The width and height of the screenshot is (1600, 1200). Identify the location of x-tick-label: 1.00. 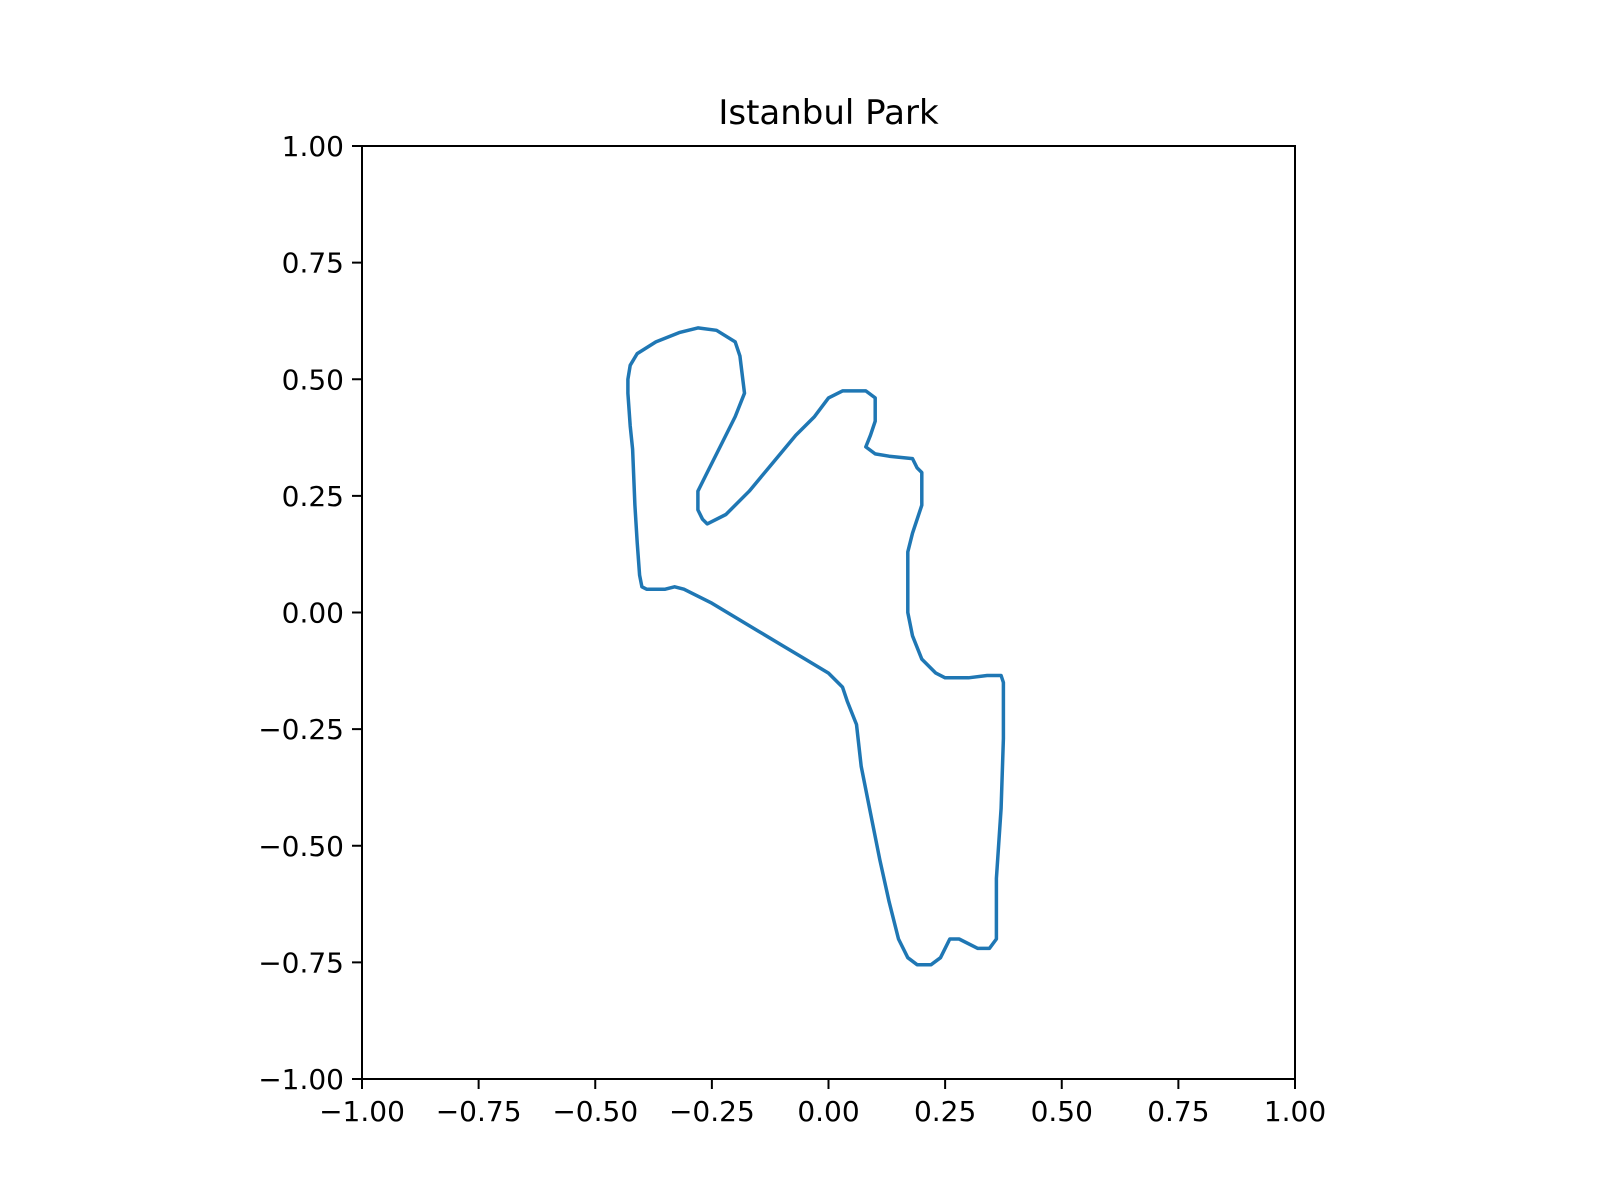
(1295, 1111).